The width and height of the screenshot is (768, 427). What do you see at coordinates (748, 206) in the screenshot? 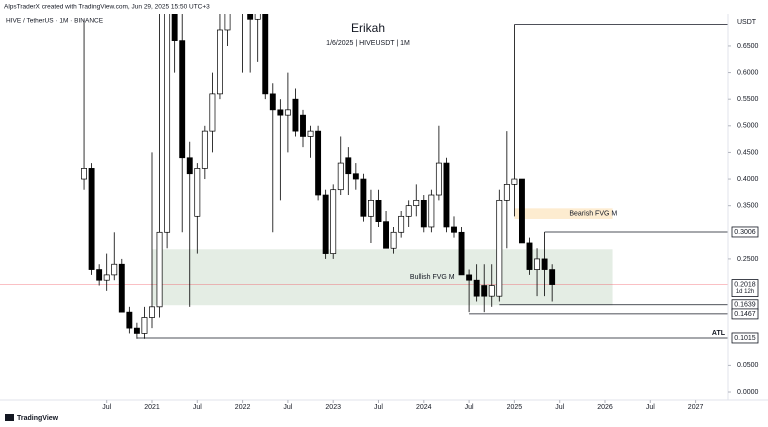
I see `y-tick-label: 0.3500` at bounding box center [748, 206].